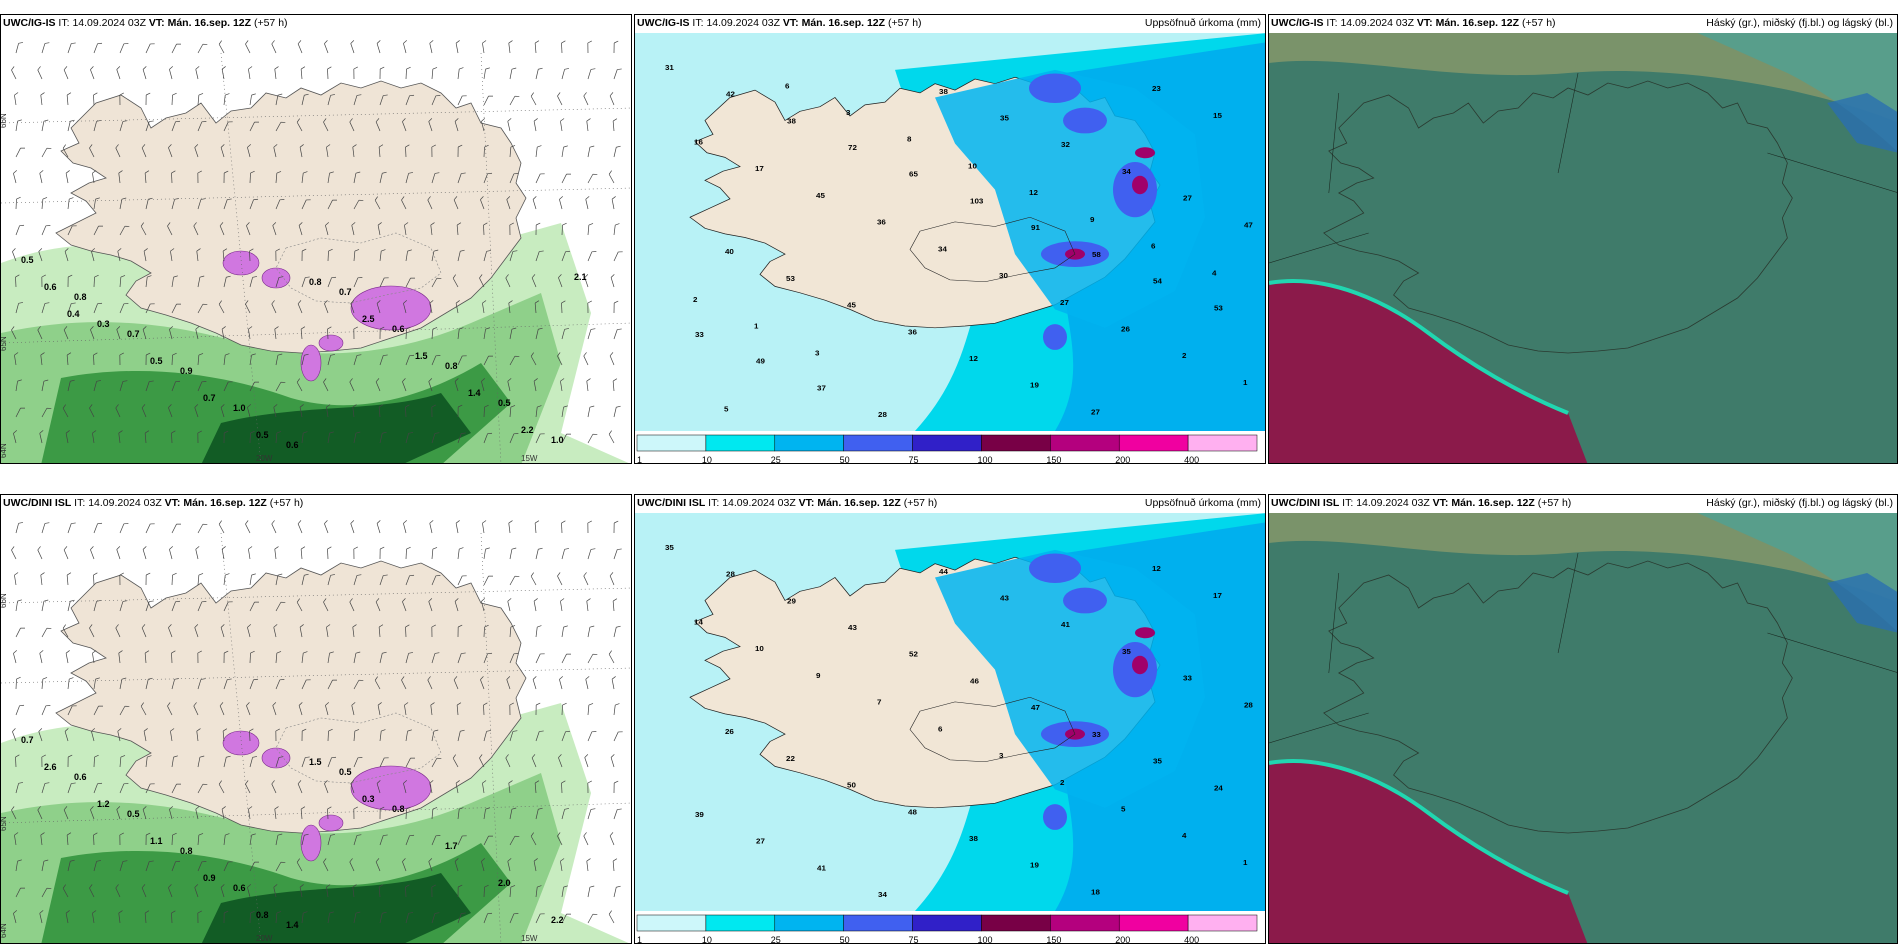  I want to click on colorbar-tick-label: 200, so click(1122, 459).